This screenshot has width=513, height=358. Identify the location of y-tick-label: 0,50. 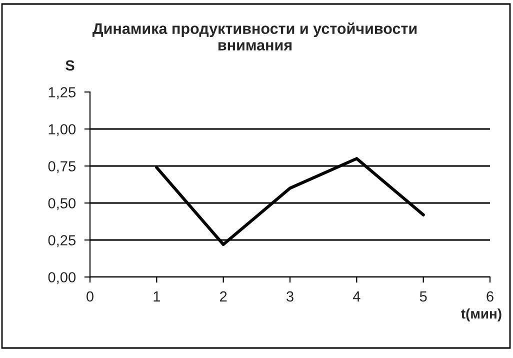
(62, 204).